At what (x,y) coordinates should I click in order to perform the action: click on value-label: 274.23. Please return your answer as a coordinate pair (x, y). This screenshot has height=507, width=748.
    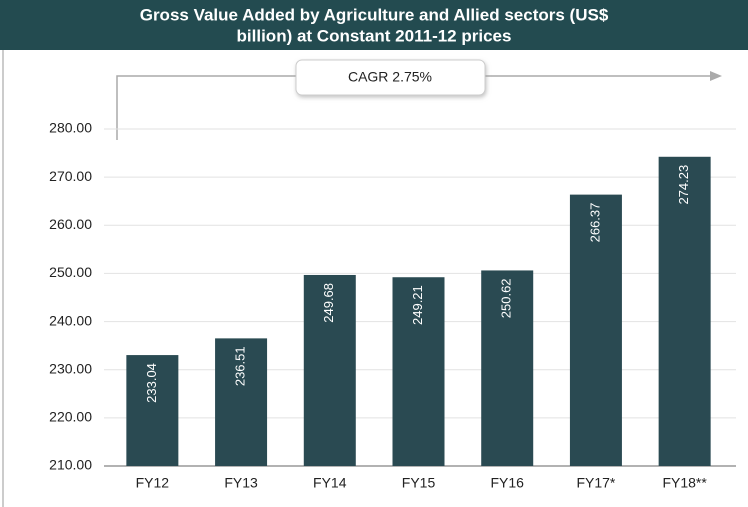
    Looking at the image, I should click on (683, 185).